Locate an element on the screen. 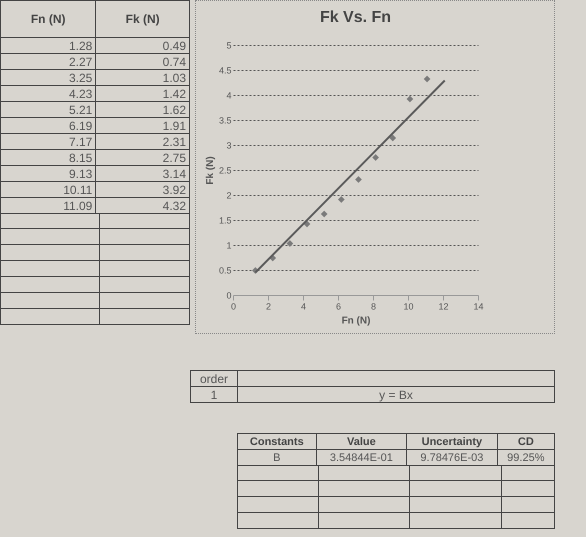 The height and width of the screenshot is (537, 586). y-tick-label: 3.5 is located at coordinates (225, 121).